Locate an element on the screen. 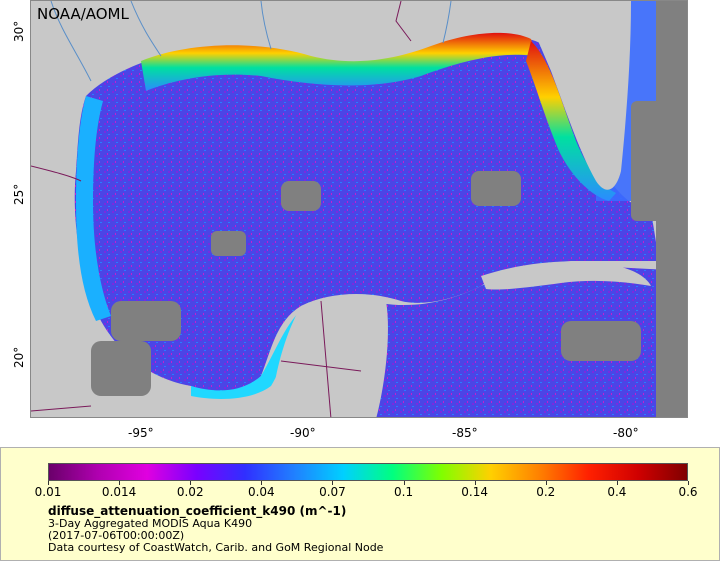 The width and height of the screenshot is (720, 561). x-tick-90: -90° is located at coordinates (303, 433).